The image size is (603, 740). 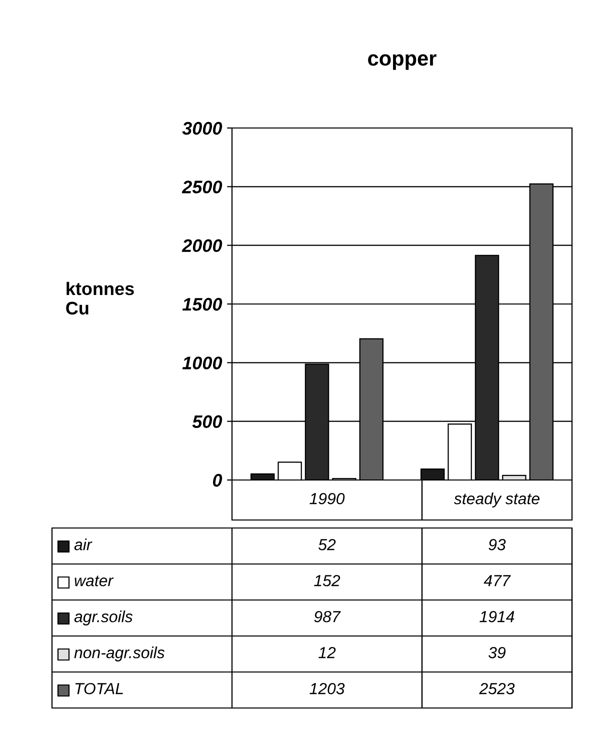 I want to click on data-label: 1203, so click(x=327, y=688).